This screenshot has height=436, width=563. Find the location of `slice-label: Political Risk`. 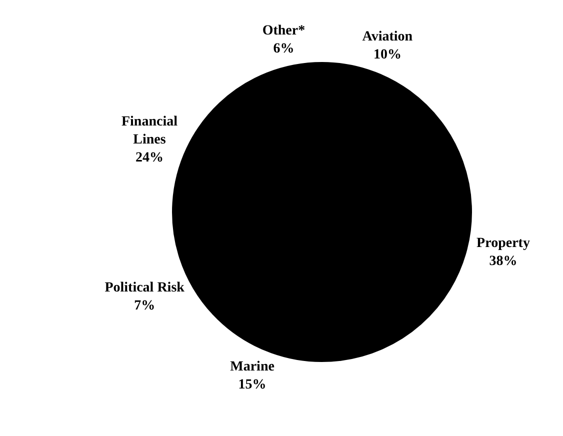

slice-label: Political Risk is located at coordinates (144, 288).